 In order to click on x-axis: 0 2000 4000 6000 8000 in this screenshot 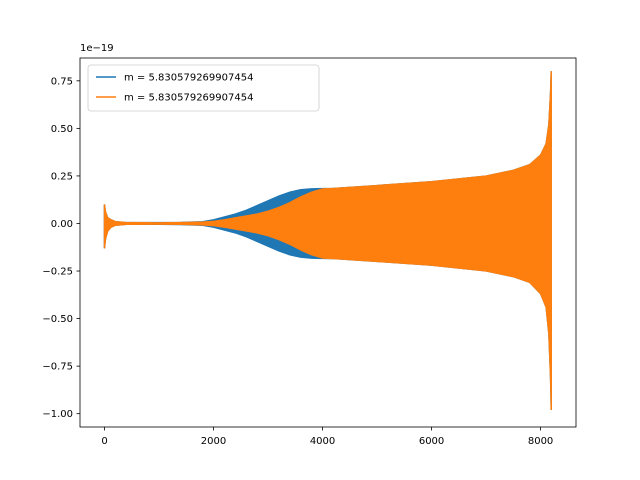, I will do `click(327, 437)`.